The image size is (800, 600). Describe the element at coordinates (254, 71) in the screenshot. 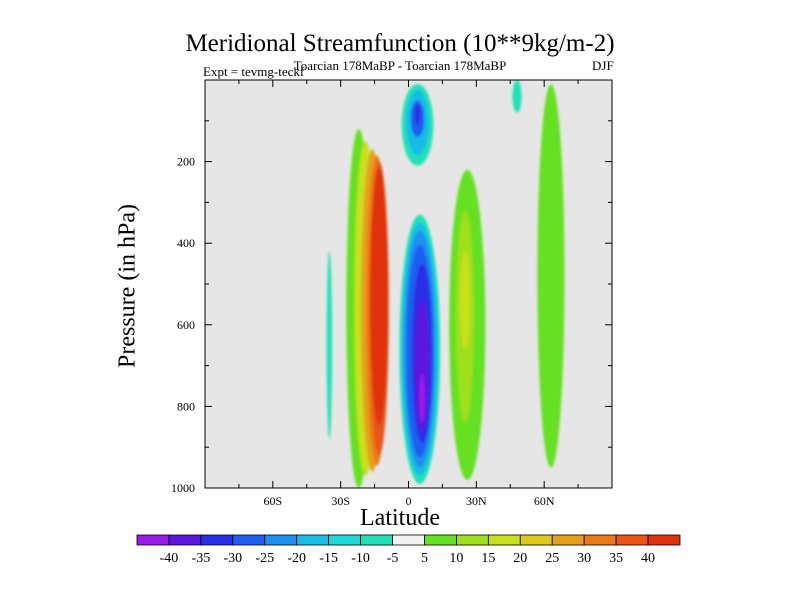

I see `experiment-label: Expt = tevmg-teckf` at that location.